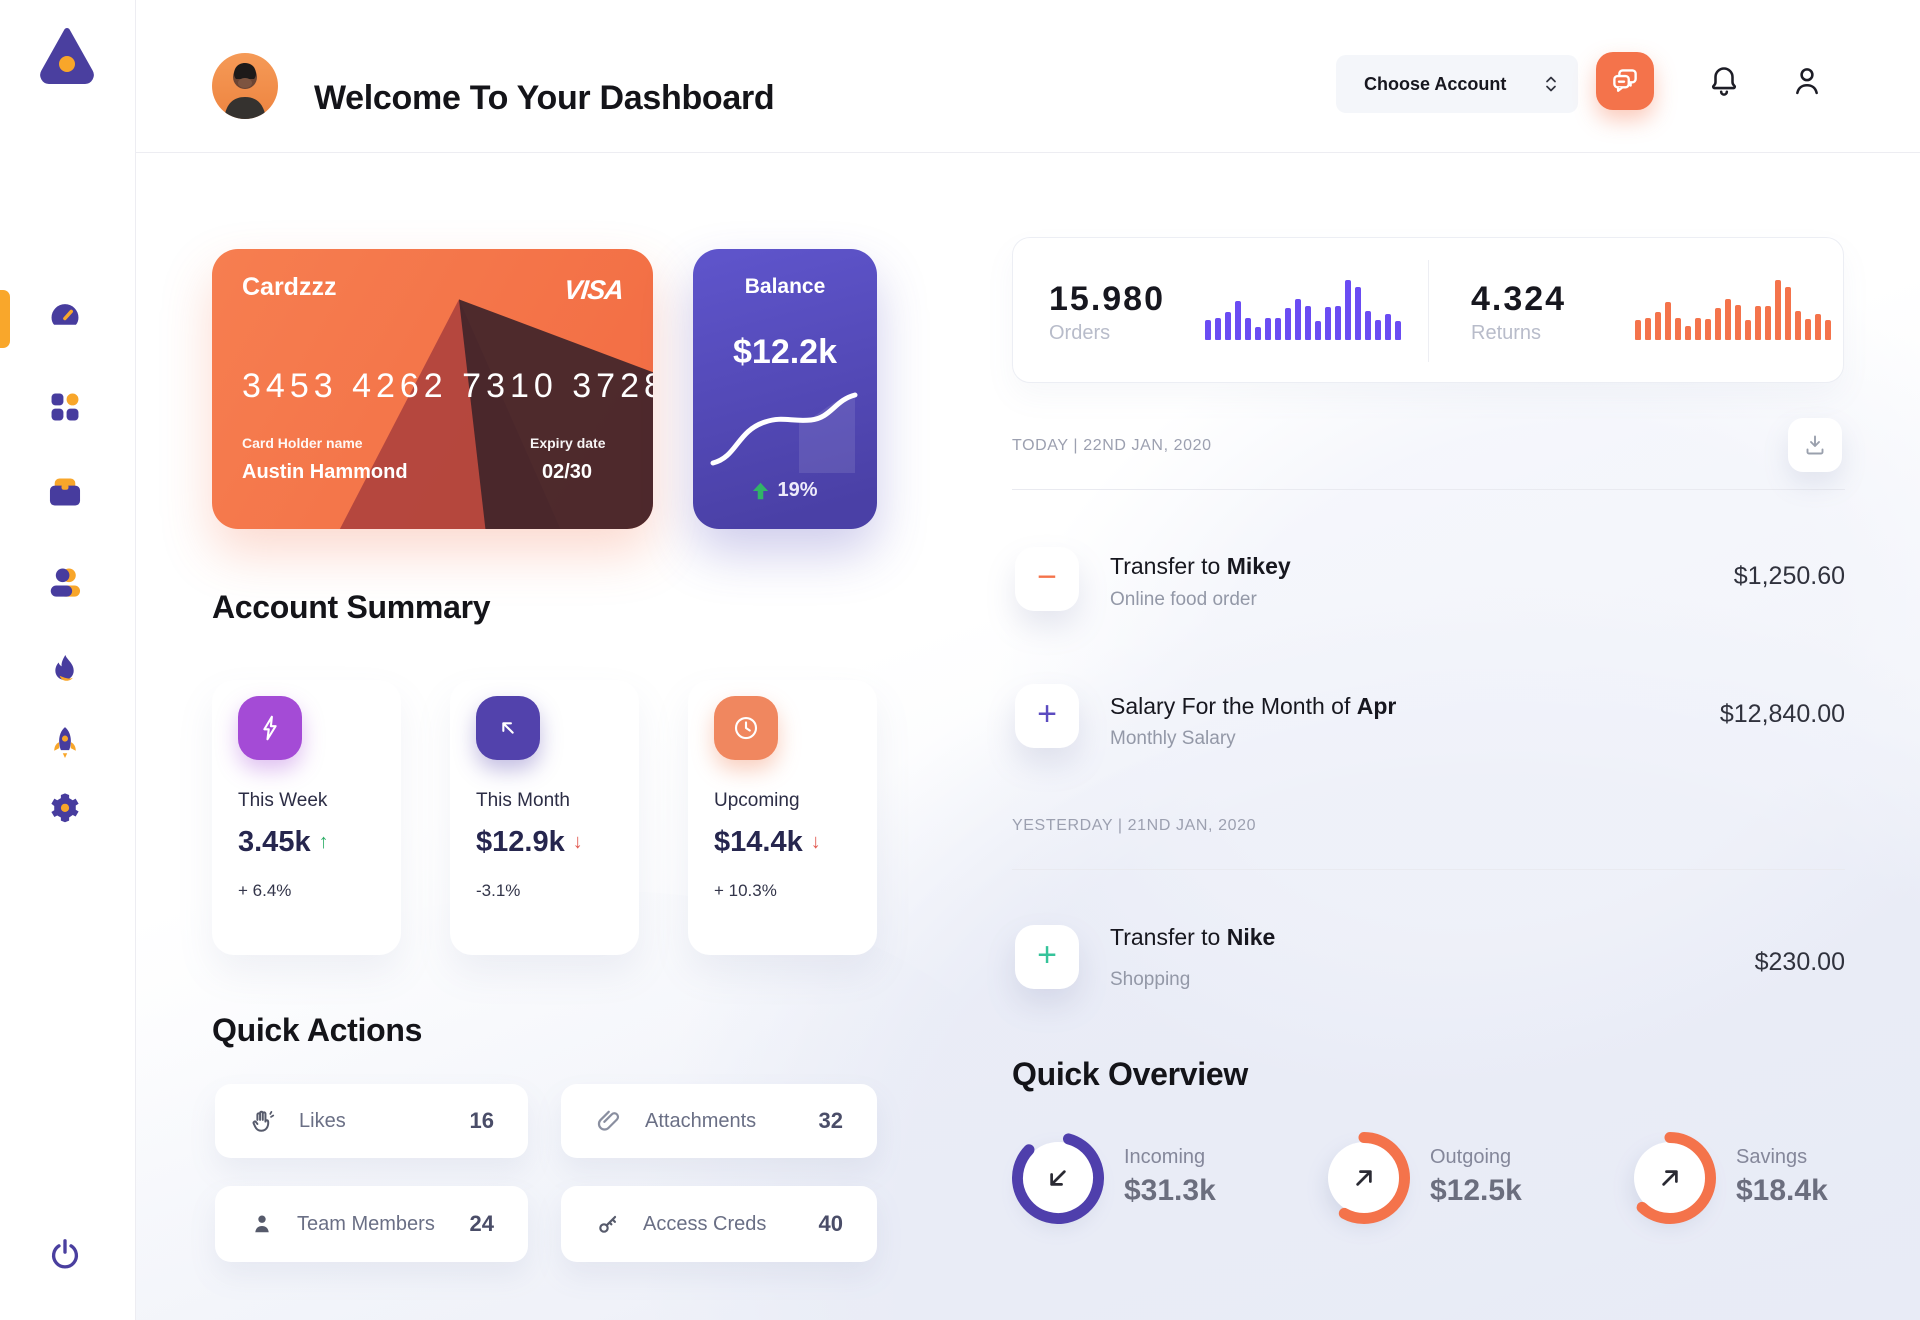 The width and height of the screenshot is (1920, 1320). Describe the element at coordinates (608, 1224) in the screenshot. I see `key-icon` at that location.